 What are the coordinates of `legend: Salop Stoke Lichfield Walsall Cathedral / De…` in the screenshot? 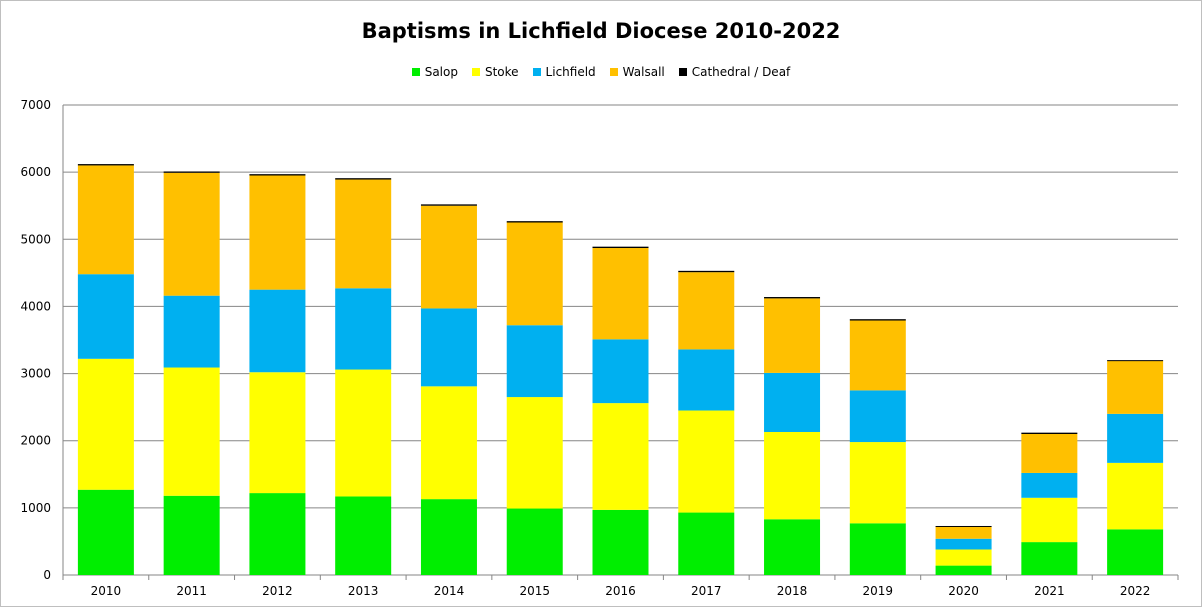 It's located at (601, 72).